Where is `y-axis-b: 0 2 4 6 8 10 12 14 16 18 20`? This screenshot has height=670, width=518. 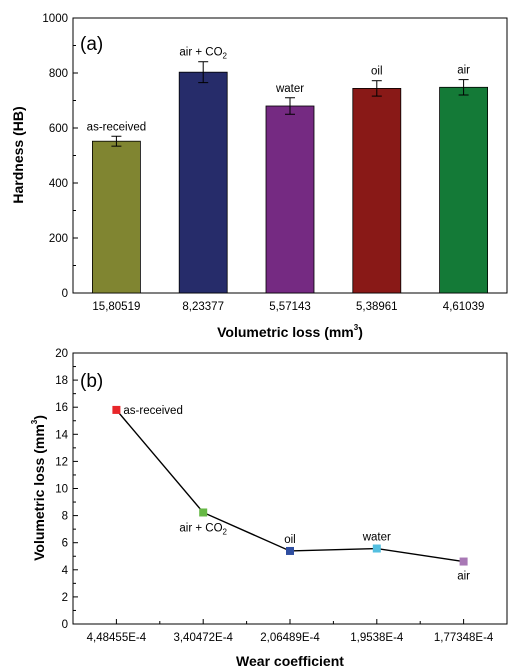 y-axis-b: 0 2 4 6 8 10 12 14 16 18 20 is located at coordinates (66, 489).